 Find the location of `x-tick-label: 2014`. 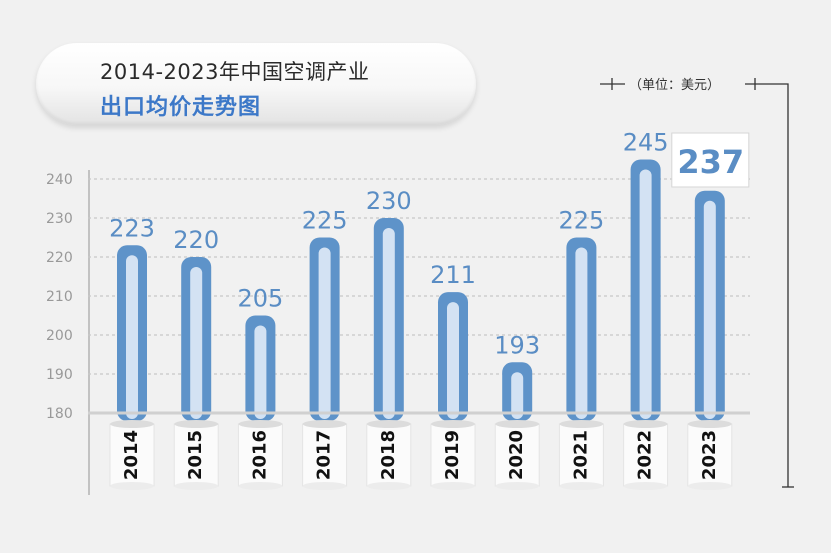

x-tick-label: 2014 is located at coordinates (131, 455).